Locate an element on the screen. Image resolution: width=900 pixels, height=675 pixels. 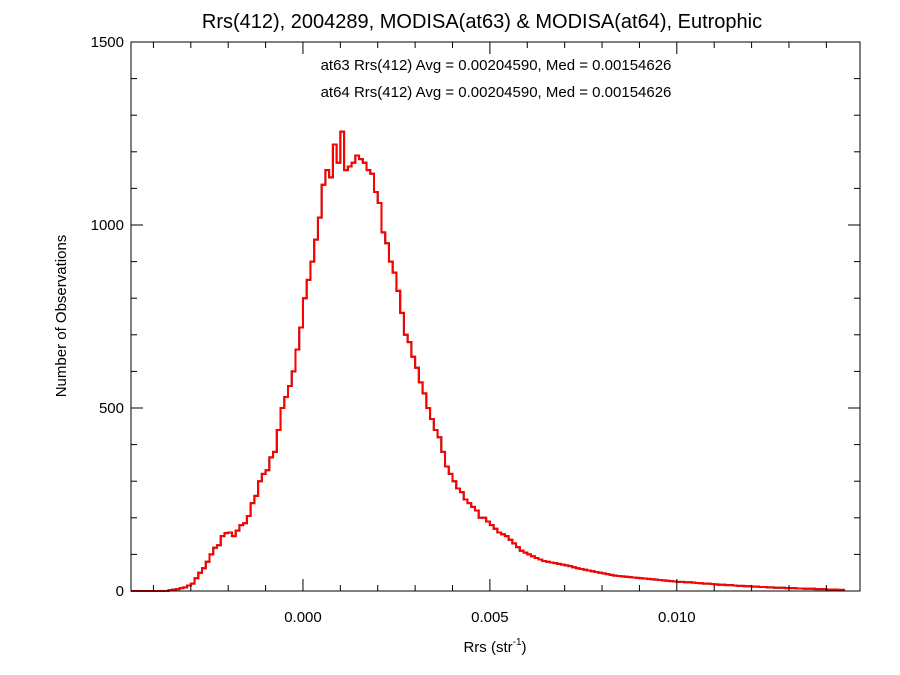
x-tick-label: 0.010 is located at coordinates (677, 617).